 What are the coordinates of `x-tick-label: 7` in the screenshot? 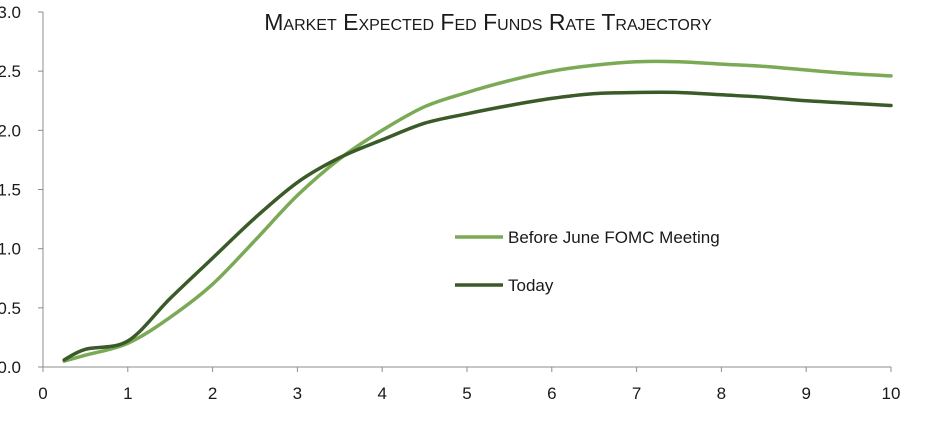 It's located at (636, 393).